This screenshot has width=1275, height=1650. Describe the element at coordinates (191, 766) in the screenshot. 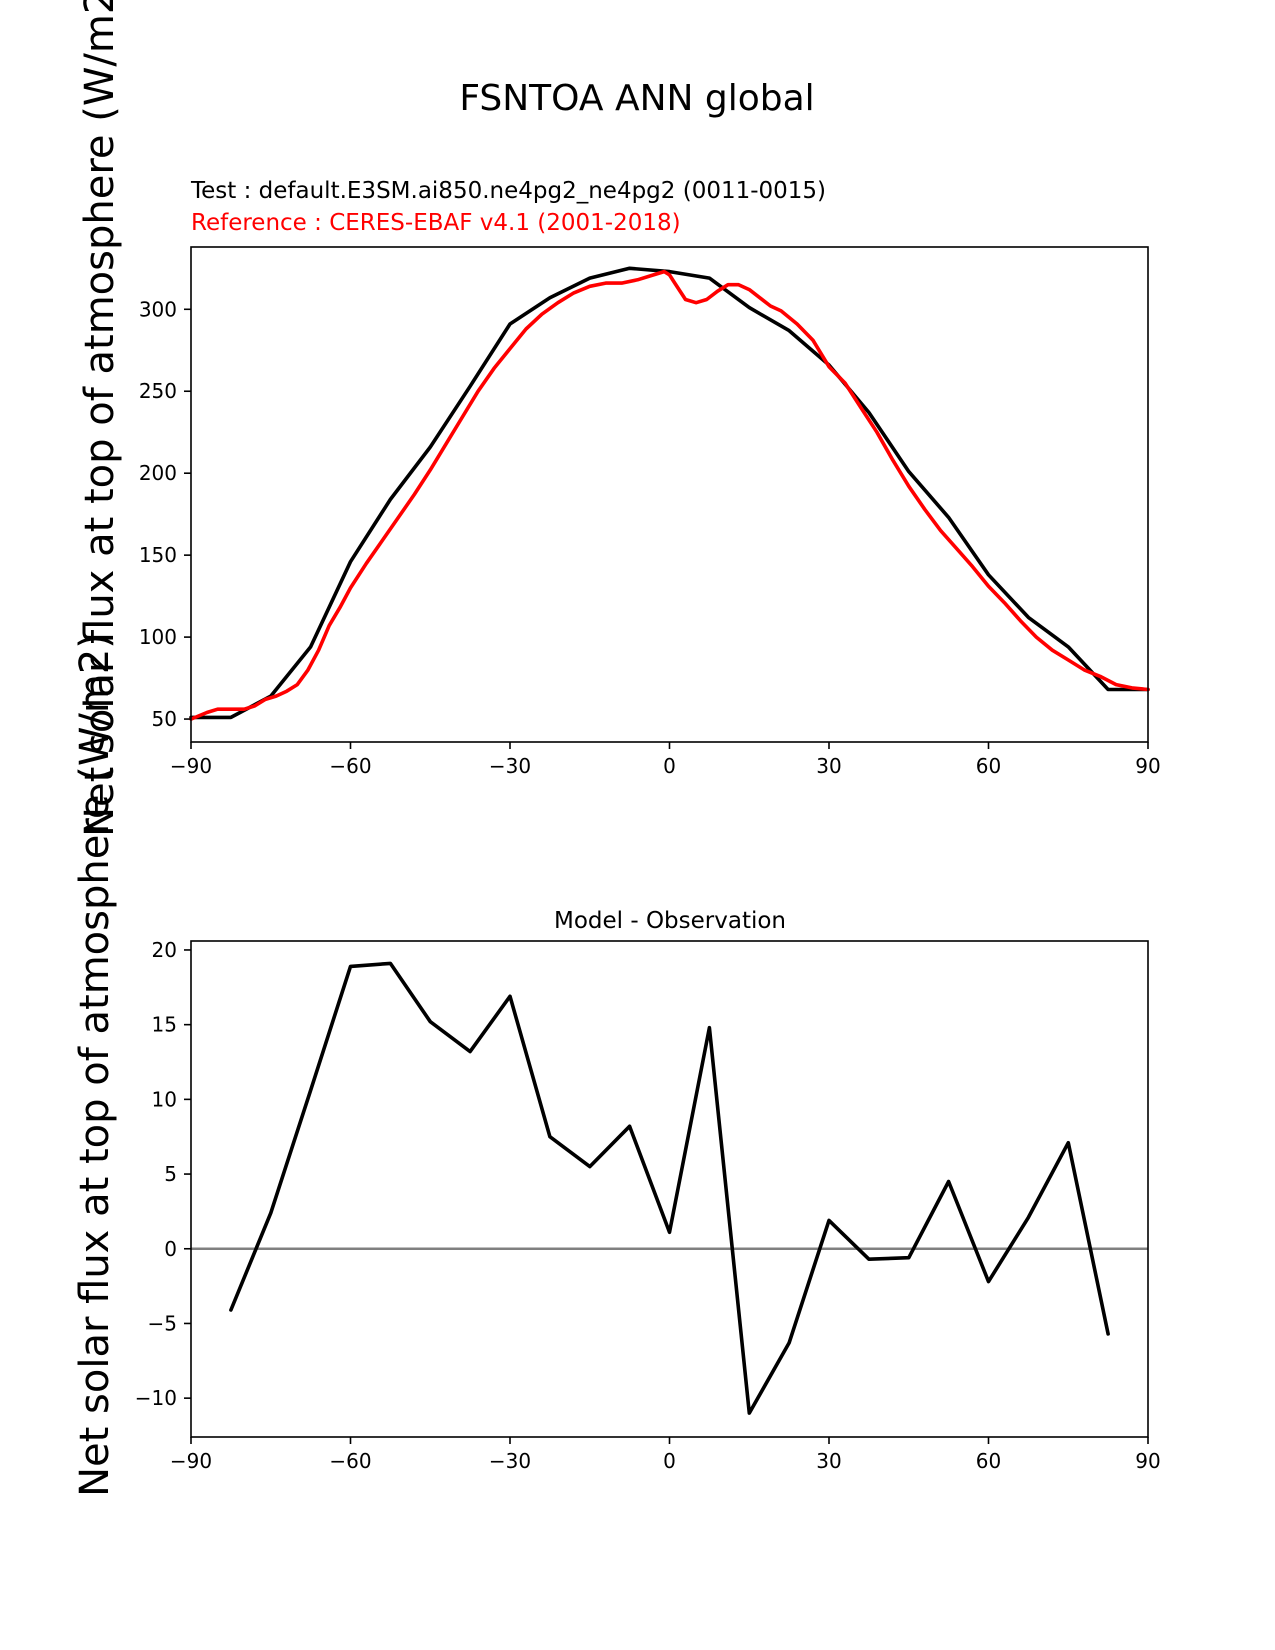

I see `top-x-tick-label: −90` at that location.